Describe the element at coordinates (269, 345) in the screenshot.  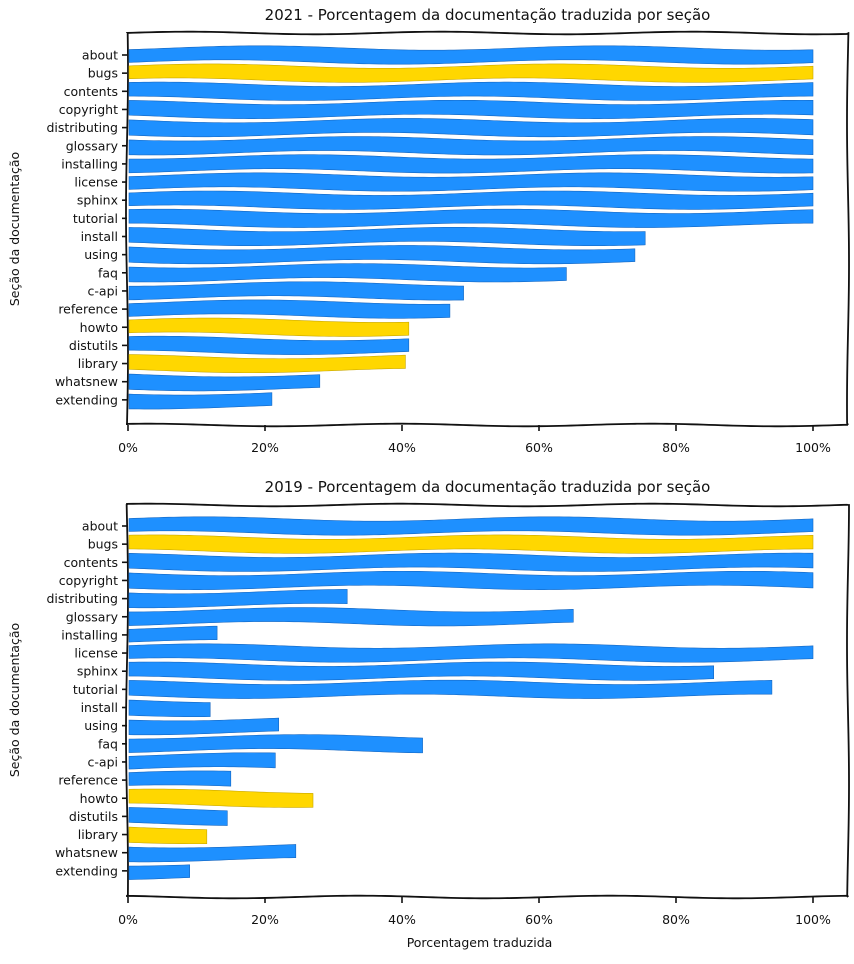
I see `chart-0-bar-distutils` at that location.